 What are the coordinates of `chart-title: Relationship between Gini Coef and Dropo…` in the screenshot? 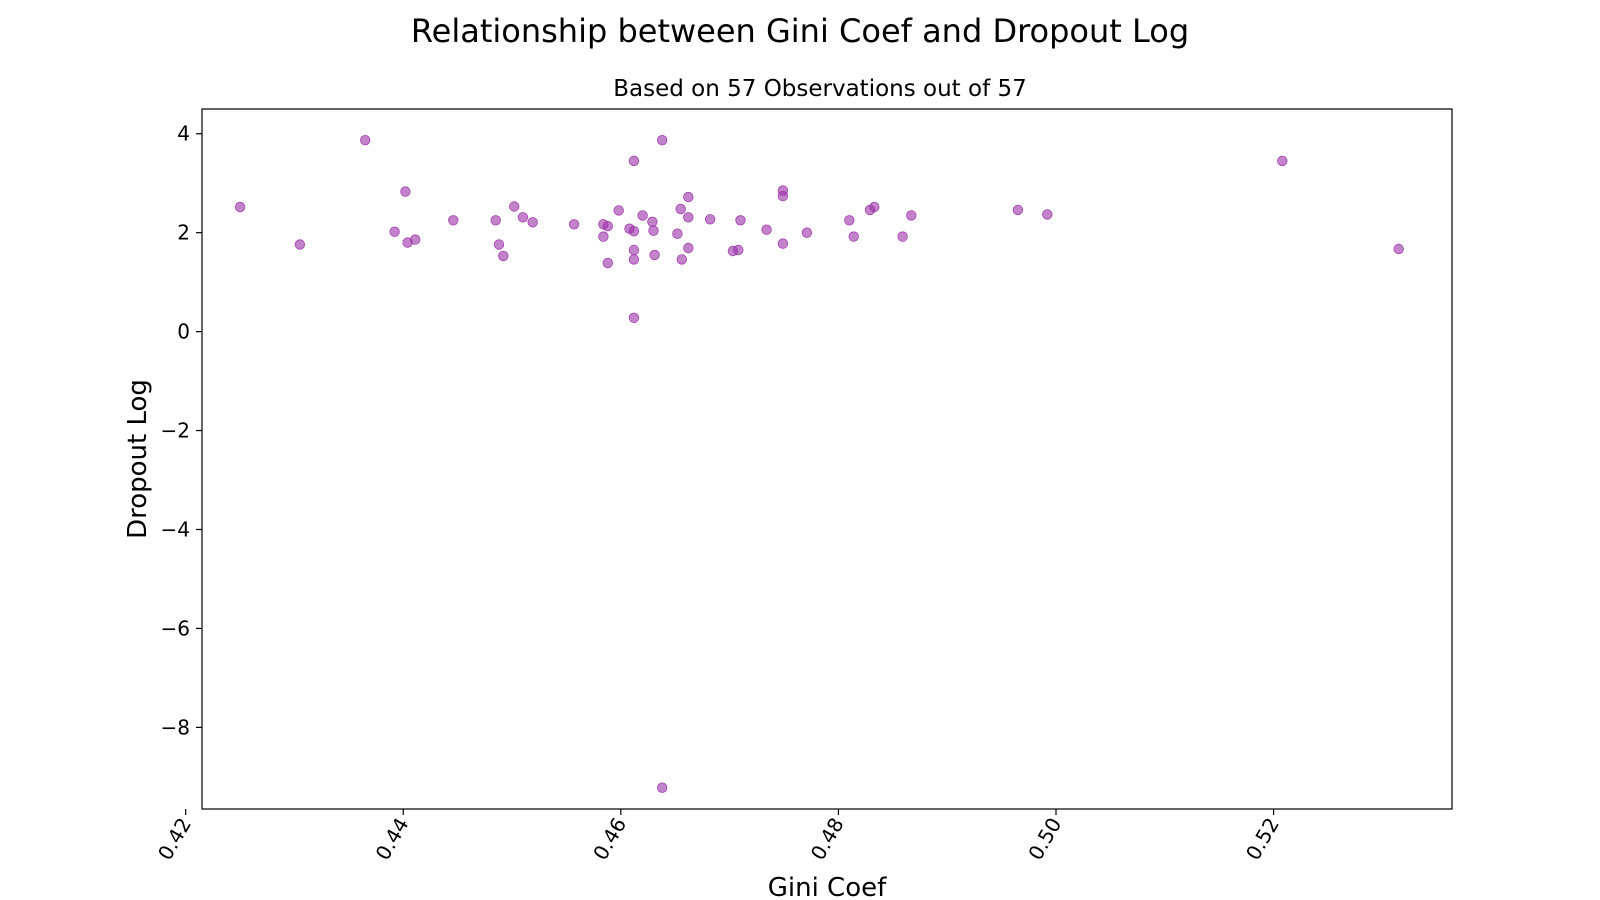 It's located at (800, 31).